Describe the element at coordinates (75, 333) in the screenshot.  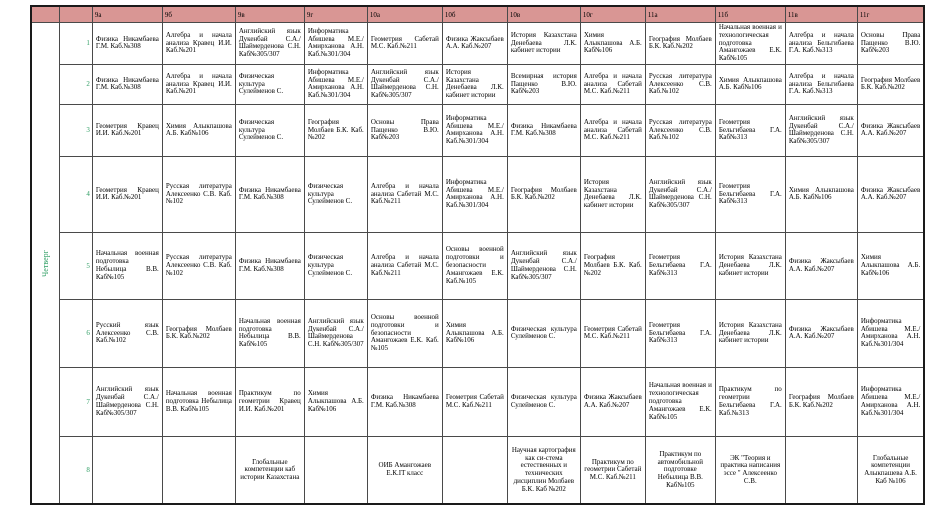
I see `lesson-number: 6` at that location.